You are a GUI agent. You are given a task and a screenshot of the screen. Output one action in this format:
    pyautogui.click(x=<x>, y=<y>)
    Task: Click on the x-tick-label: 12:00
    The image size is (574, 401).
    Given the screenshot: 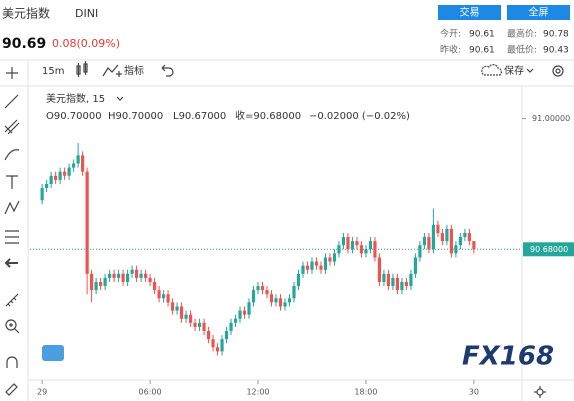 What is the action you would take?
    pyautogui.click(x=257, y=392)
    